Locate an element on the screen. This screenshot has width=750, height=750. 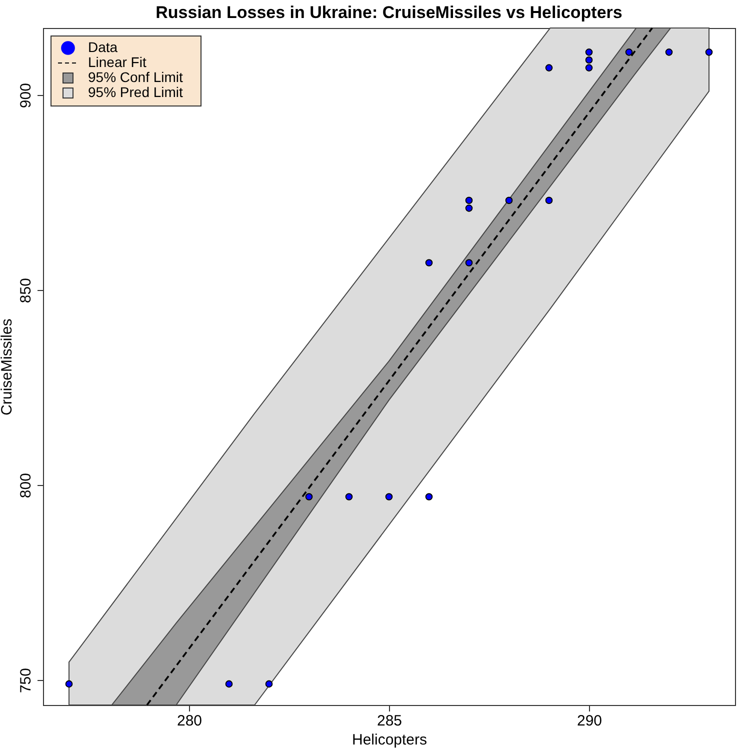
y-tick-label: 850 is located at coordinates (26, 291).